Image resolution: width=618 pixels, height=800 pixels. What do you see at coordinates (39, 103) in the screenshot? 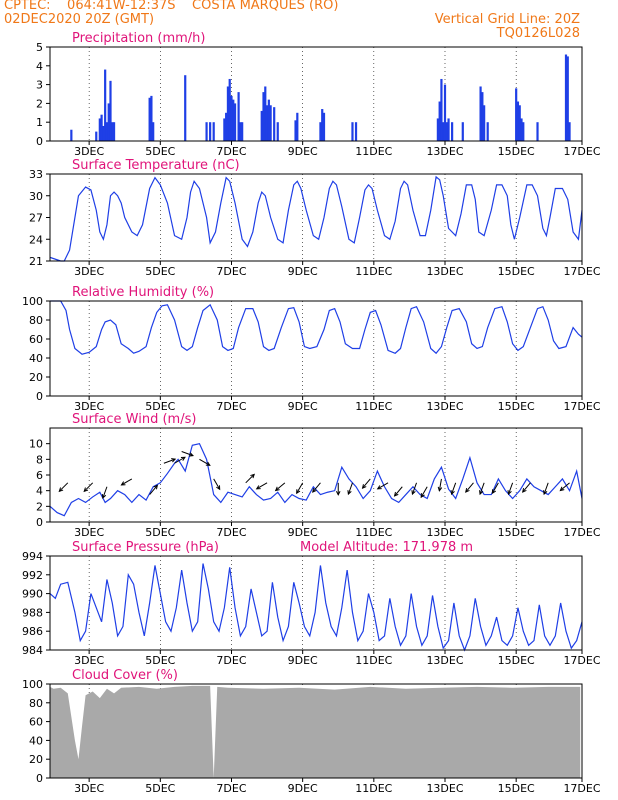
I see `y-tick-label: 2` at bounding box center [39, 103].